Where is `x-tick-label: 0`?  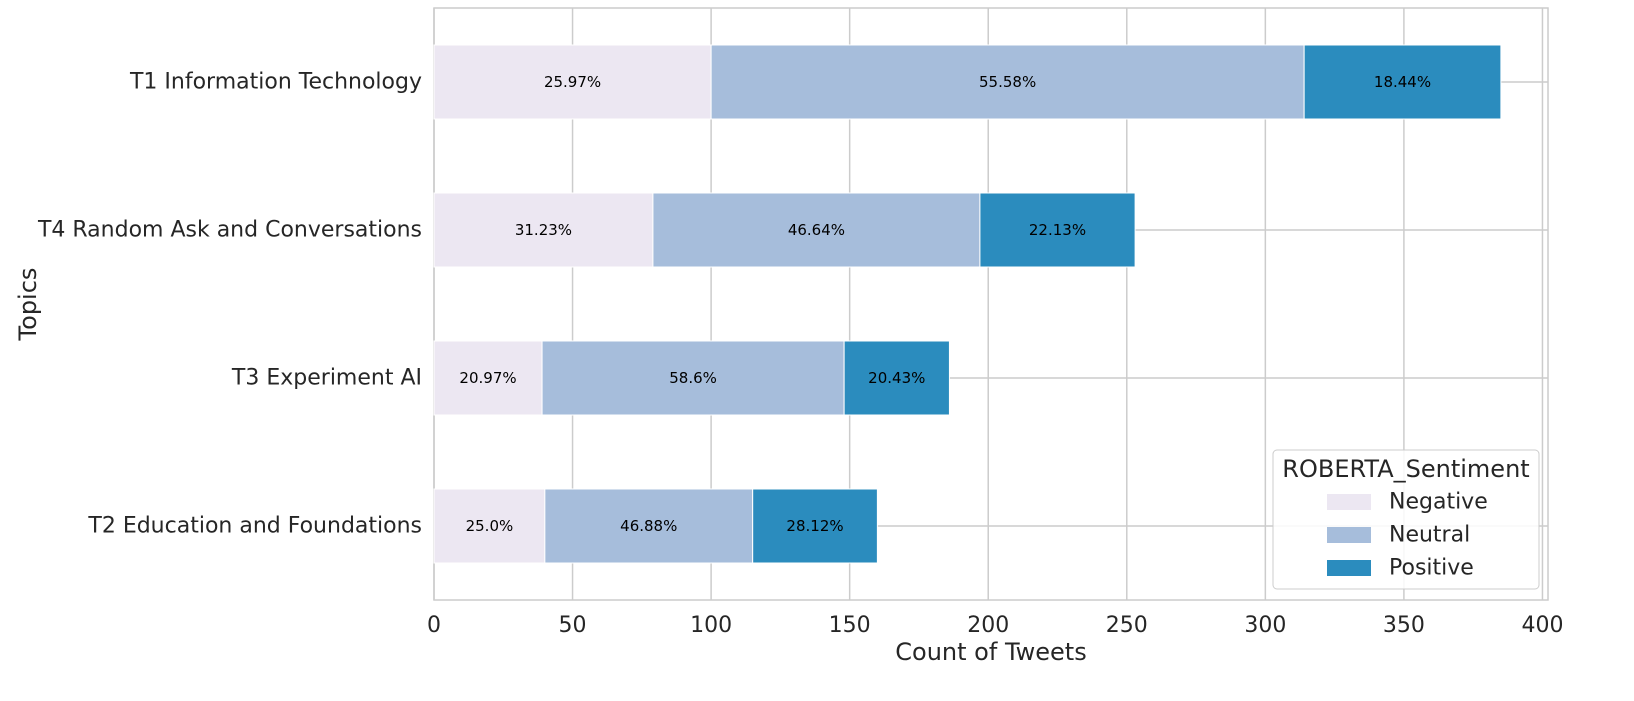
x-tick-label: 0 is located at coordinates (434, 625).